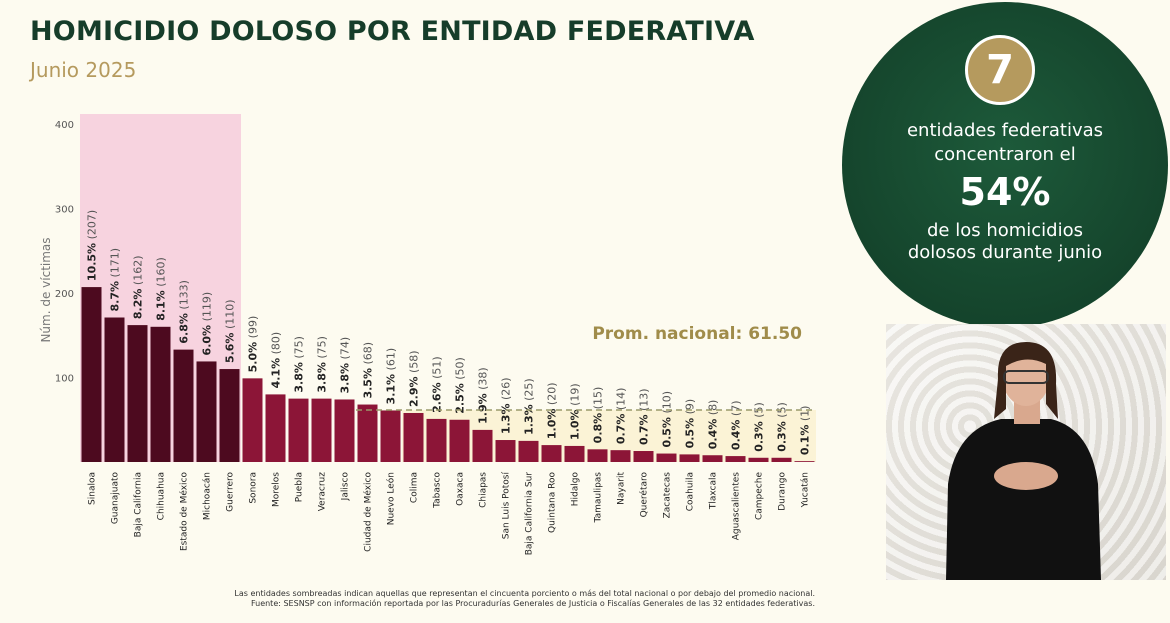 This screenshot has height=623, width=1170. Describe the element at coordinates (620, 456) in the screenshot. I see `bar-nayarit` at that location.